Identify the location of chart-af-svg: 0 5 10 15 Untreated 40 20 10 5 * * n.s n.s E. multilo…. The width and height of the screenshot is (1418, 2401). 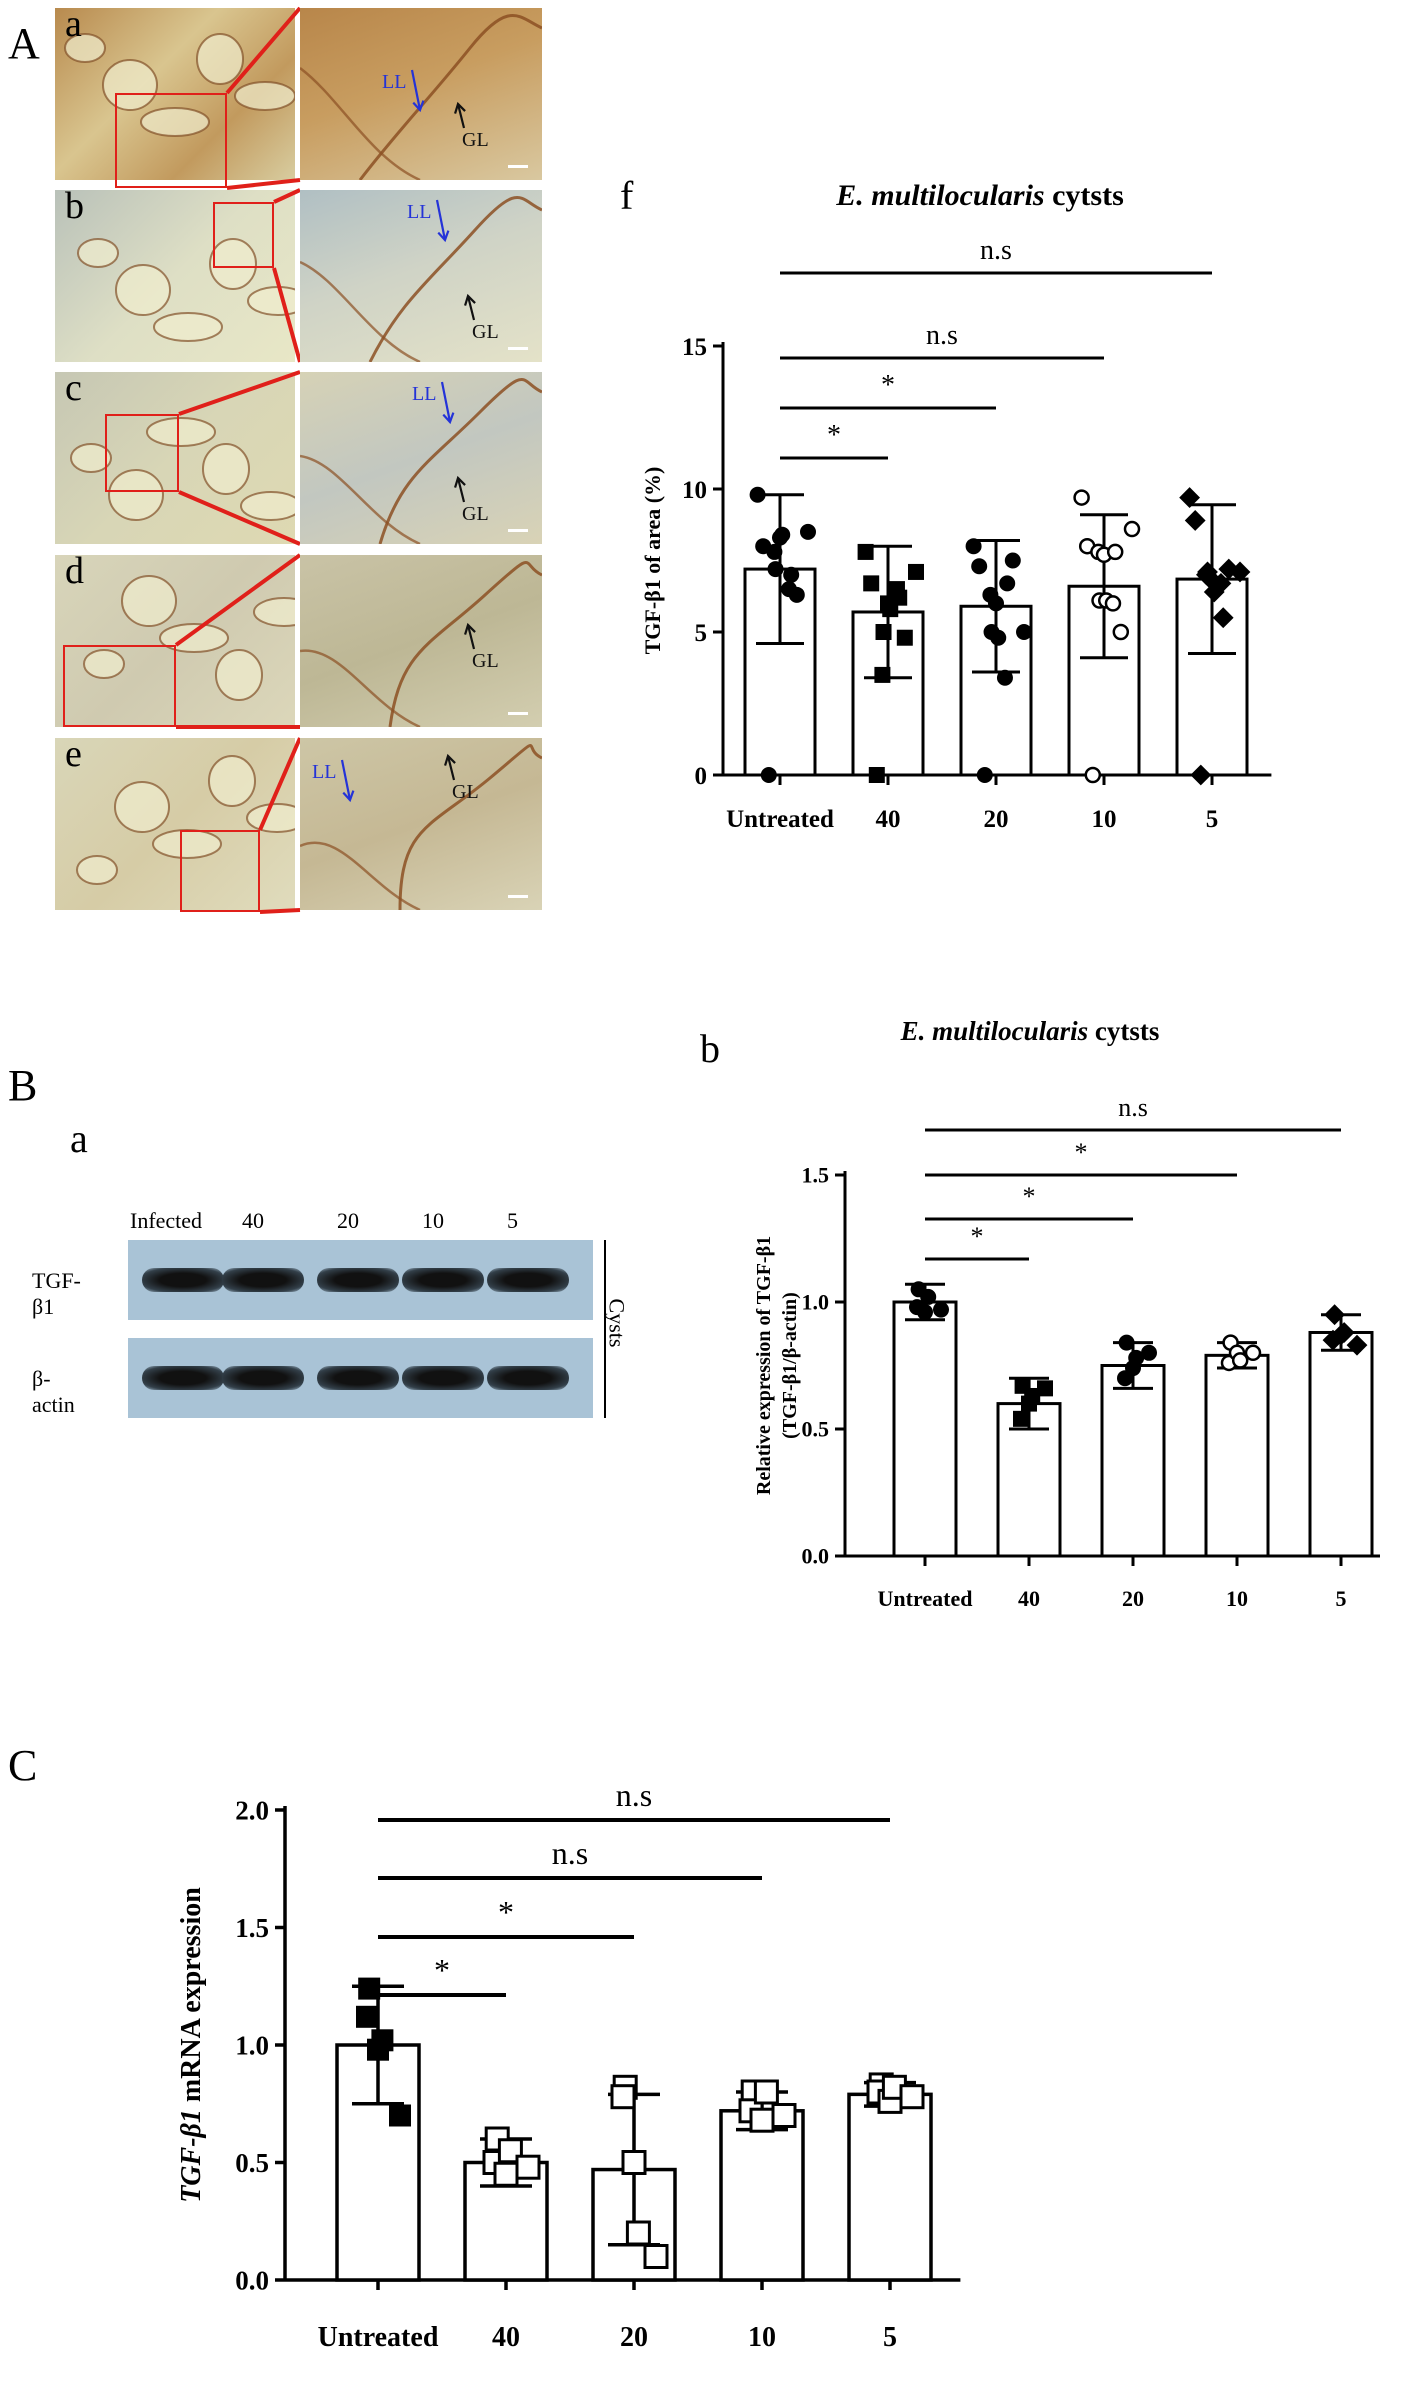
(956, 506).